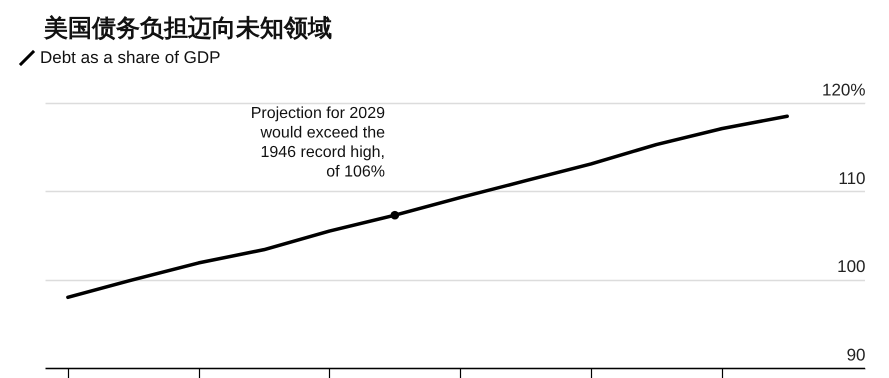 Image resolution: width=889 pixels, height=378 pixels. Describe the element at coordinates (852, 178) in the screenshot. I see `y-tick-label: 110` at that location.